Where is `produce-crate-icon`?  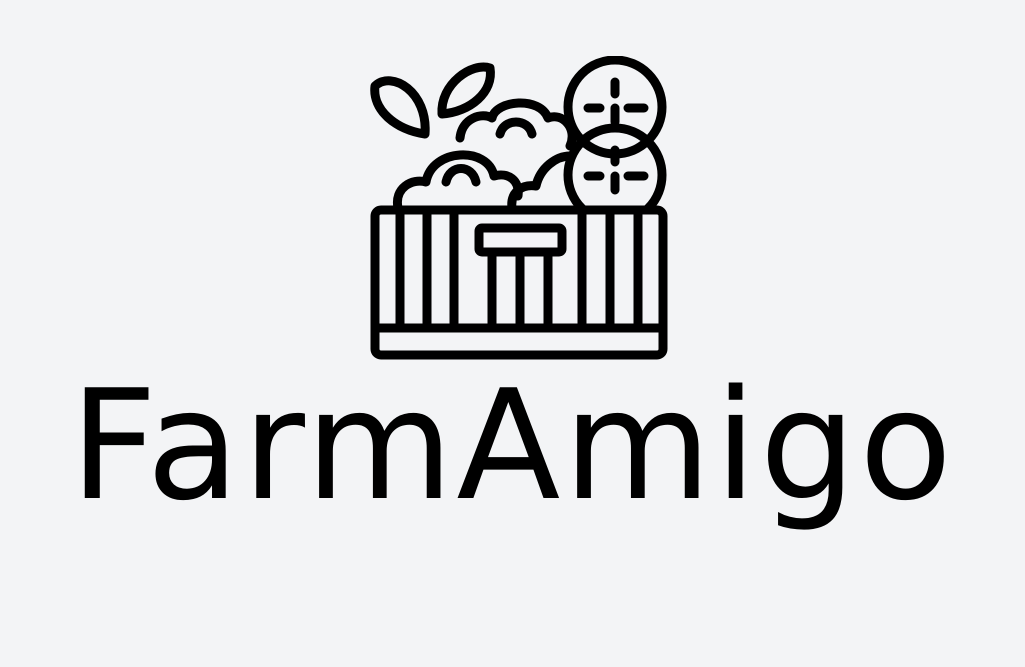
produce-crate-icon is located at coordinates (519, 208).